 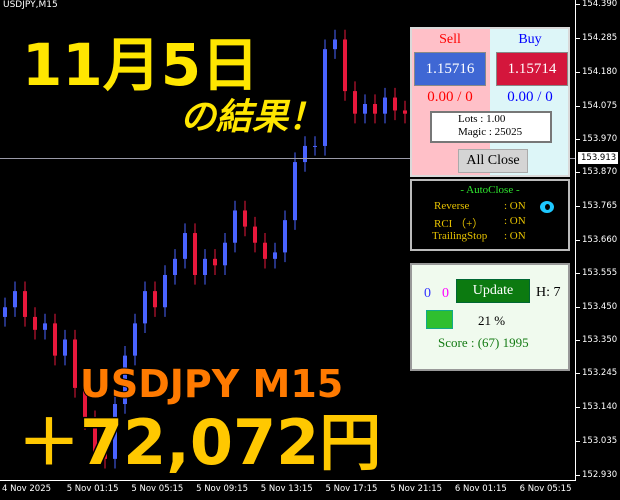 What do you see at coordinates (452, 206) in the screenshot?
I see `row-label: Reverse` at bounding box center [452, 206].